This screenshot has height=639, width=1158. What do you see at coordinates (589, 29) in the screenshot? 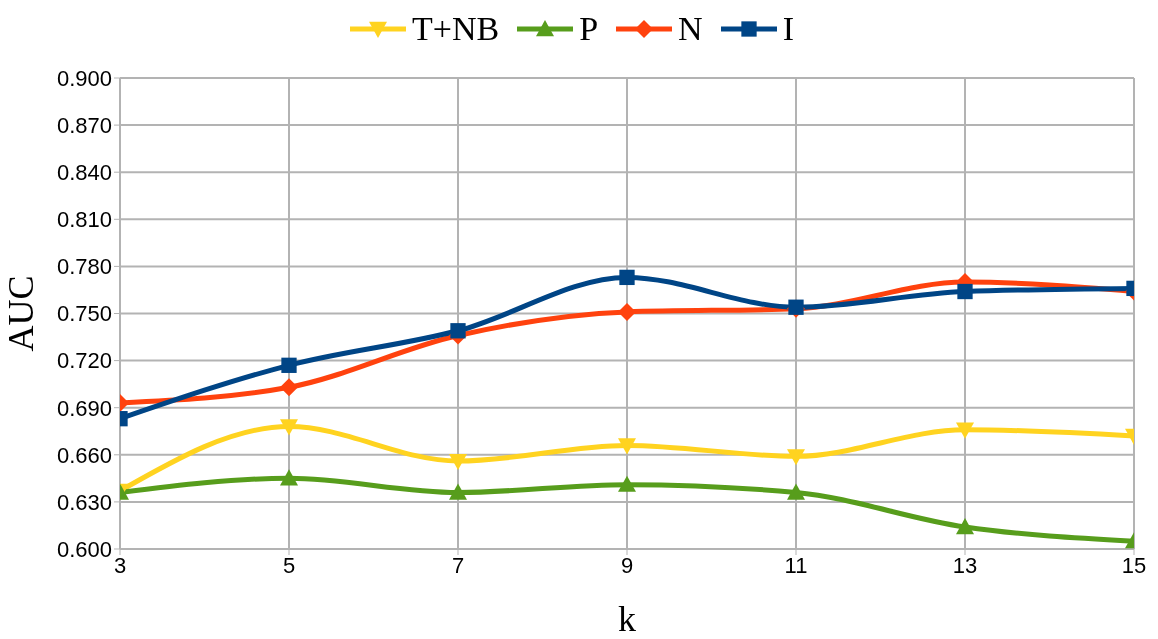
I see `legend-label: P` at bounding box center [589, 29].